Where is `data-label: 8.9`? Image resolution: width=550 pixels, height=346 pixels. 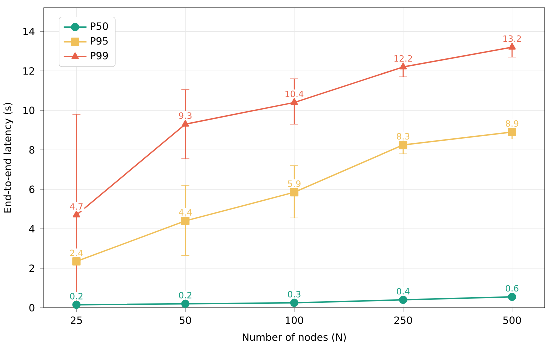 data-label: 8.9 is located at coordinates (512, 124).